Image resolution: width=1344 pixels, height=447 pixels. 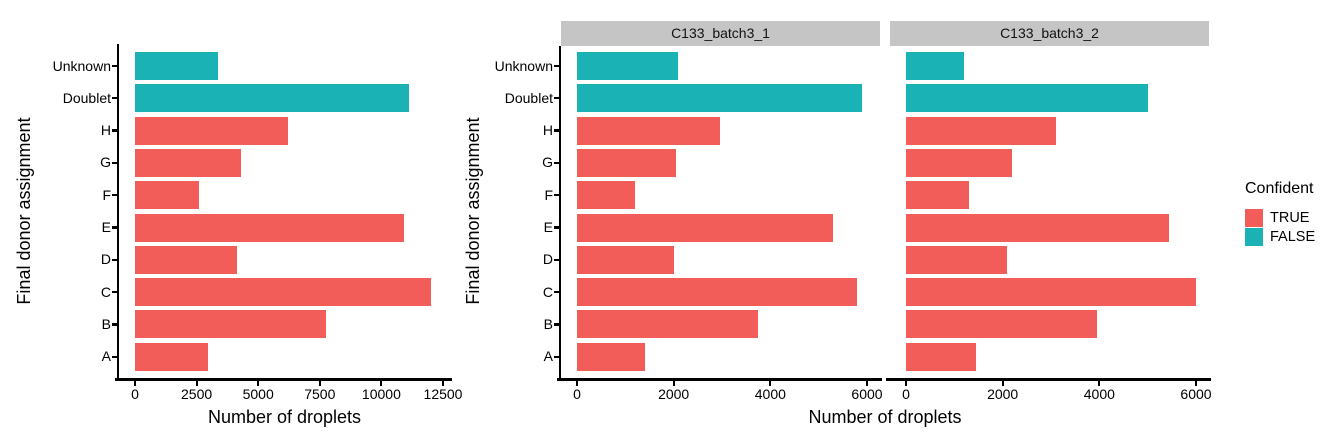 I want to click on y-axis-label-facets-d: D, so click(x=547, y=259).